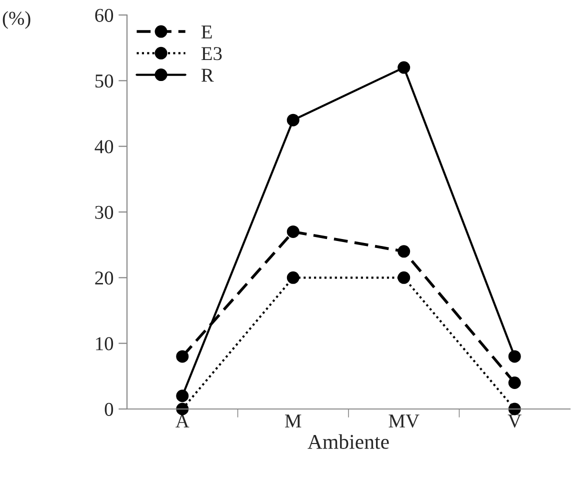 The image size is (587, 484). Describe the element at coordinates (404, 421) in the screenshot. I see `x-tick-label: MV` at that location.